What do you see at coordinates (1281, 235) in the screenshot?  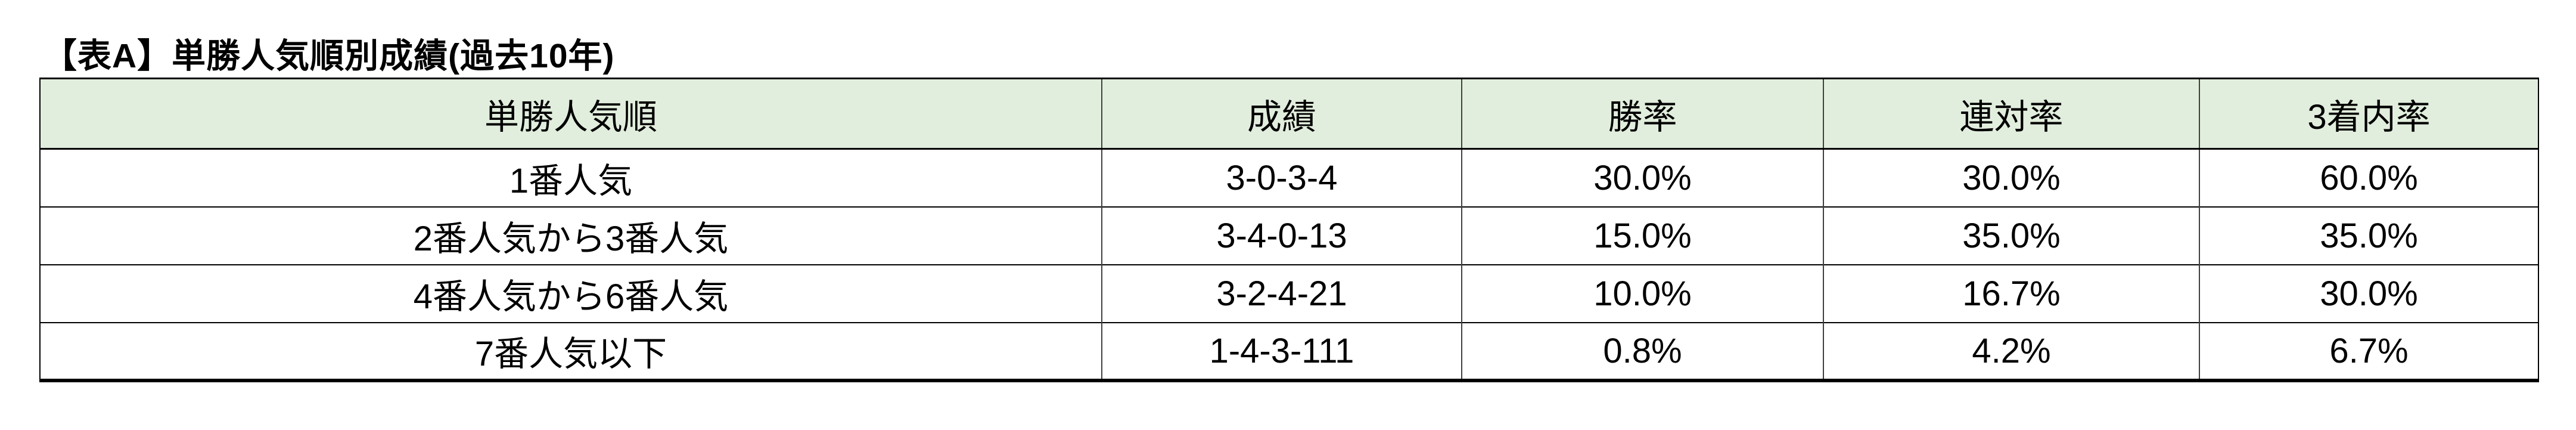 I see `cell-record: 3-4-0-13` at bounding box center [1281, 235].